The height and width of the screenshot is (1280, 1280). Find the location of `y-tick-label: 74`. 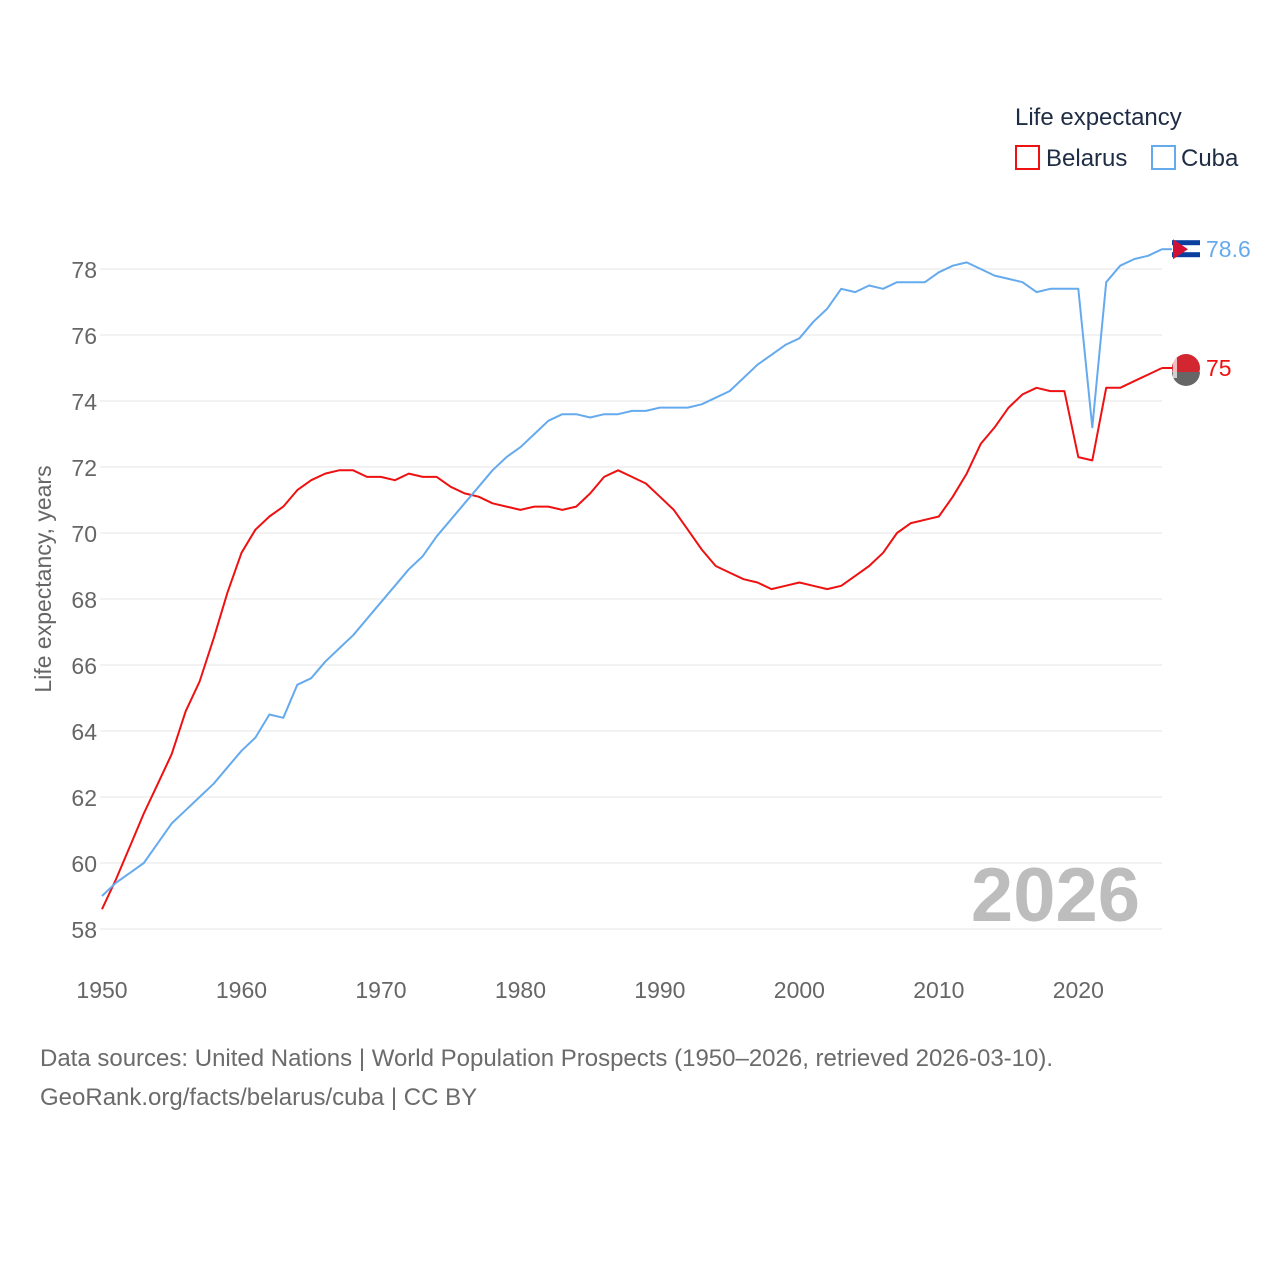

y-tick-label: 74 is located at coordinates (84, 402).